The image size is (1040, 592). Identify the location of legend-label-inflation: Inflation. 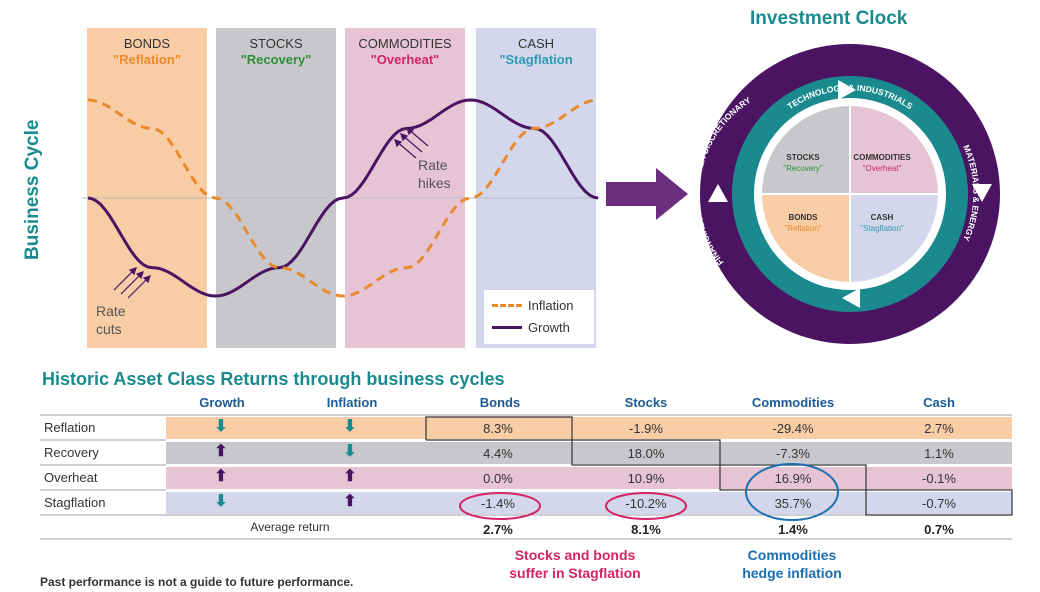
(551, 305).